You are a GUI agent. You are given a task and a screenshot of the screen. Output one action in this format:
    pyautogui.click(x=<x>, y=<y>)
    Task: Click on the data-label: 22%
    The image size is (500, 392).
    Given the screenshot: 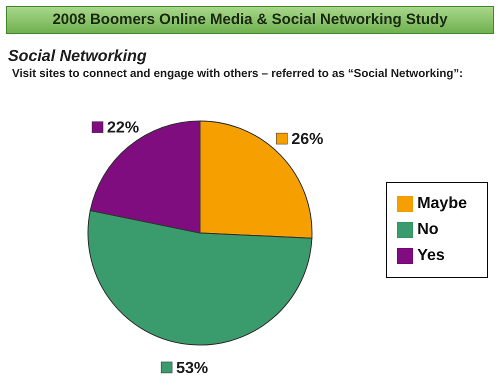 What is the action you would take?
    pyautogui.click(x=123, y=128)
    